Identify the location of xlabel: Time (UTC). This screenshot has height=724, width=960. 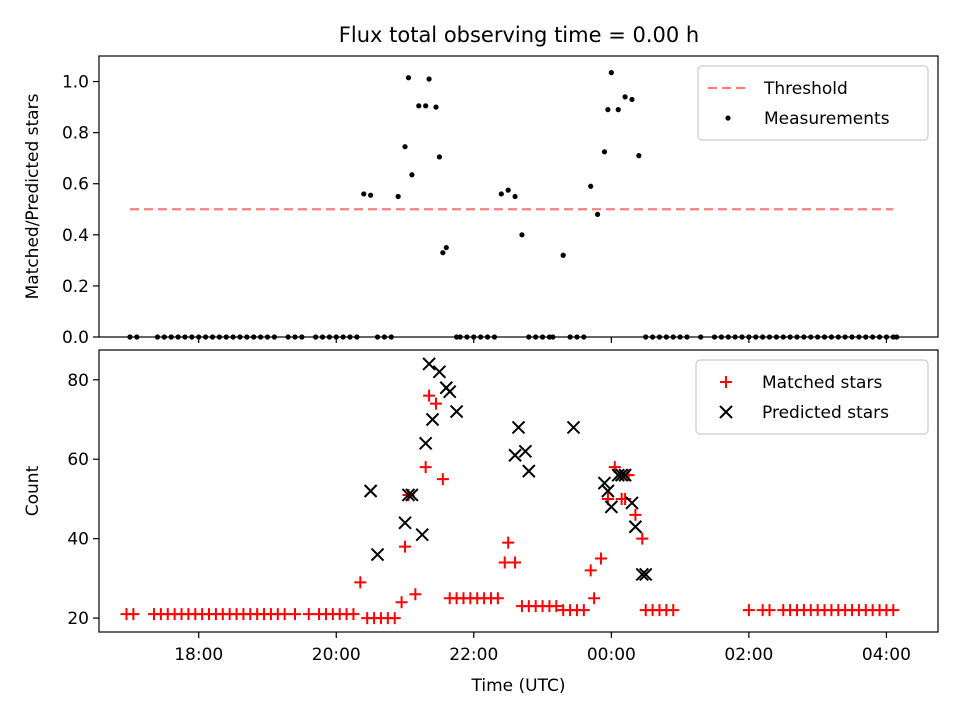
(518, 686).